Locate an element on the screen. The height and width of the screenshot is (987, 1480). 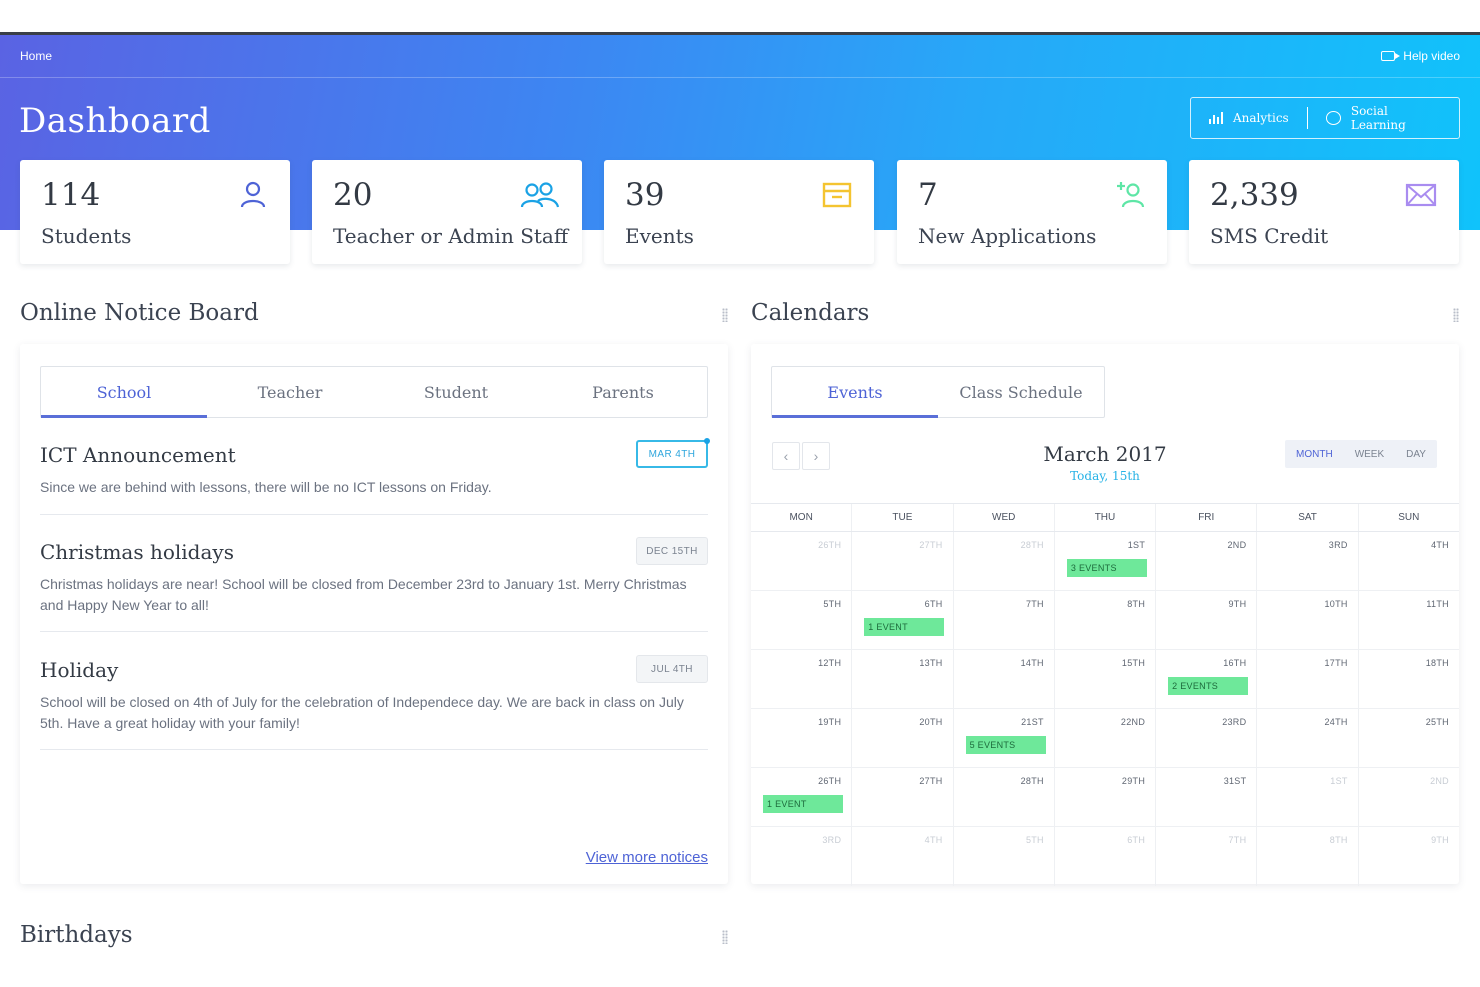
help-video-link: Help video is located at coordinates (1420, 56).